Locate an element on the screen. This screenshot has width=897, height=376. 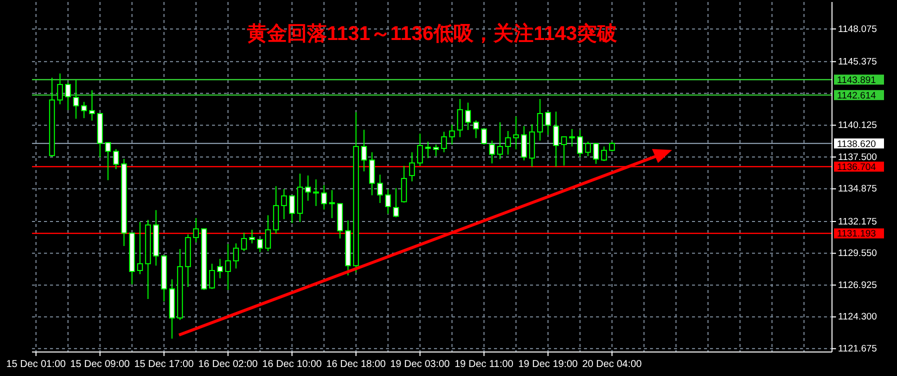
x-tick-label: 19 Dec 11:00 is located at coordinates (484, 364).